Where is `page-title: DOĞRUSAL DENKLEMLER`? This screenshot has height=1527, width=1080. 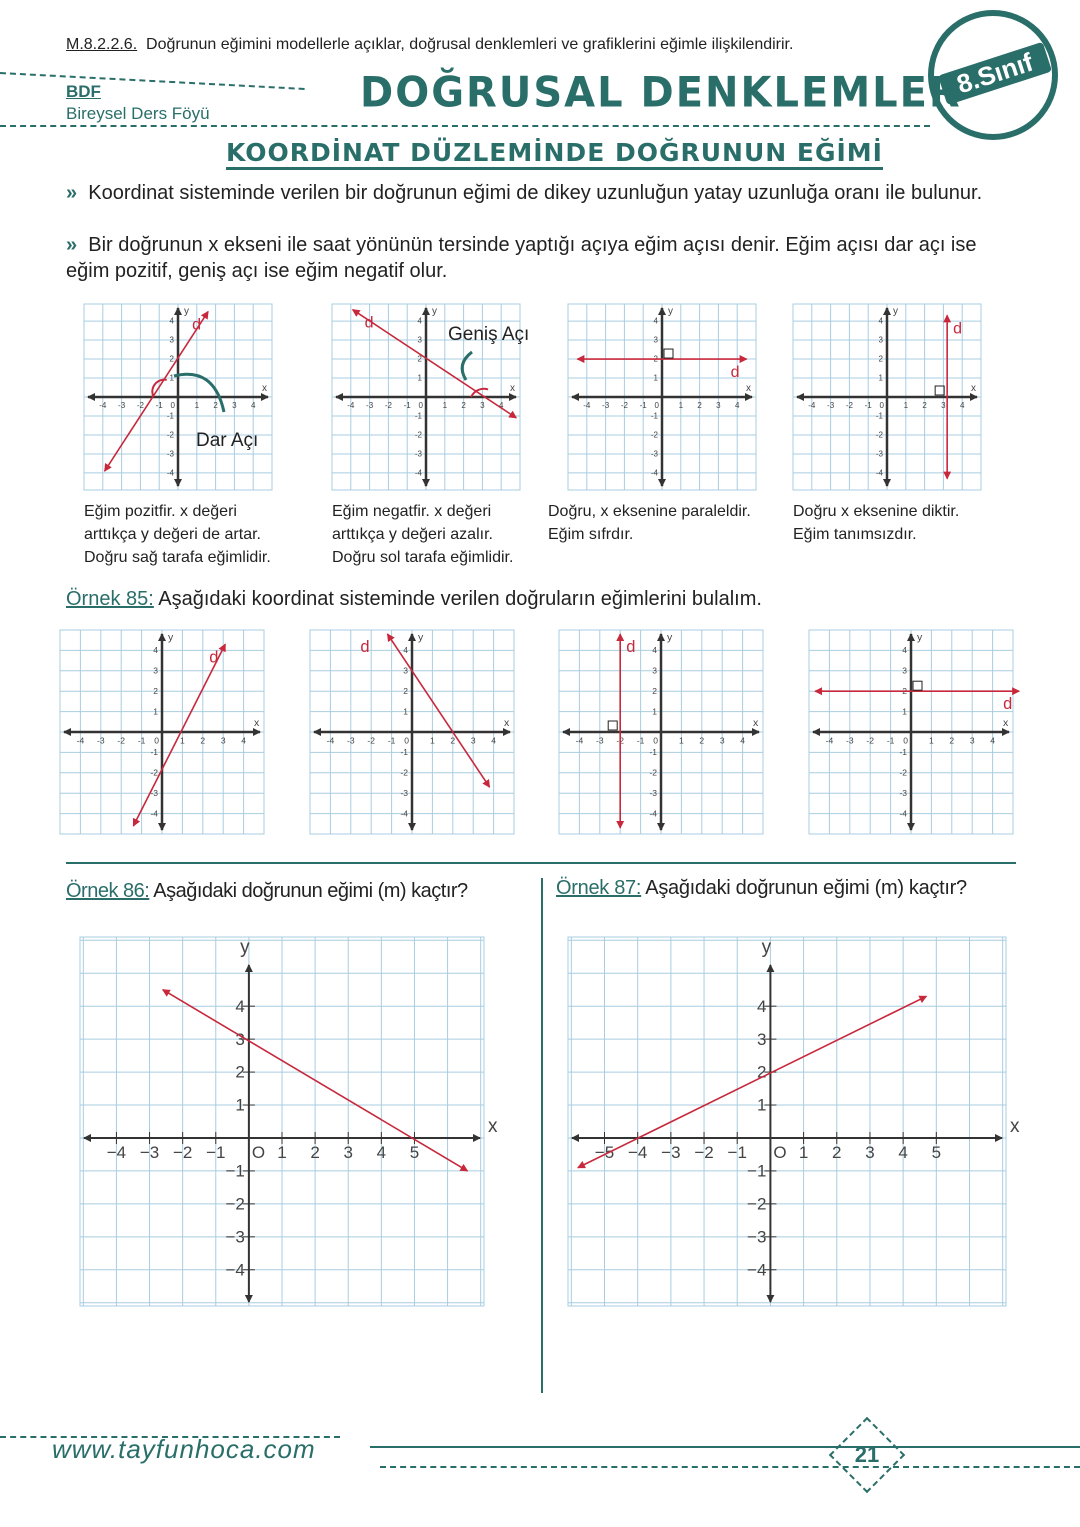
page-title: DOĞRUSAL DENKLEMLER is located at coordinates (661, 93).